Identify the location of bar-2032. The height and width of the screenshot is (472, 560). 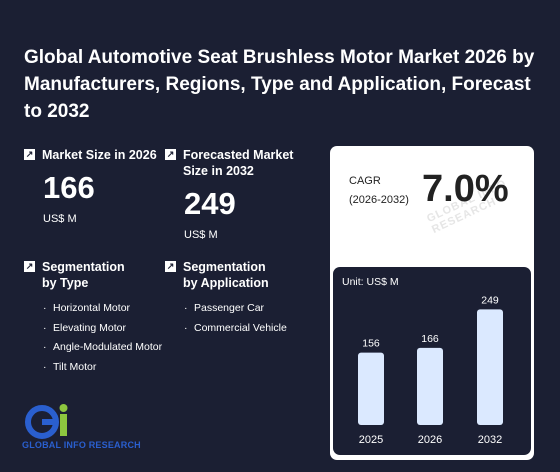
(490, 367).